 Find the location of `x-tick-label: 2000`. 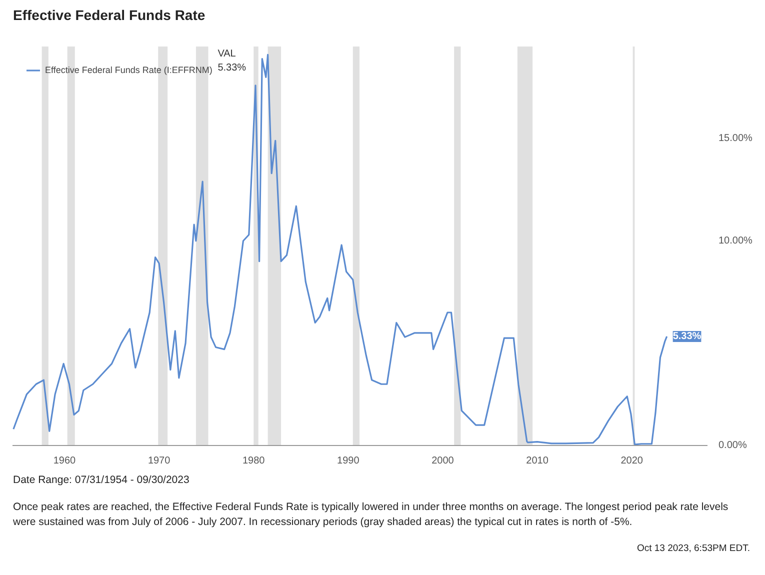

x-tick-label: 2000 is located at coordinates (443, 461).